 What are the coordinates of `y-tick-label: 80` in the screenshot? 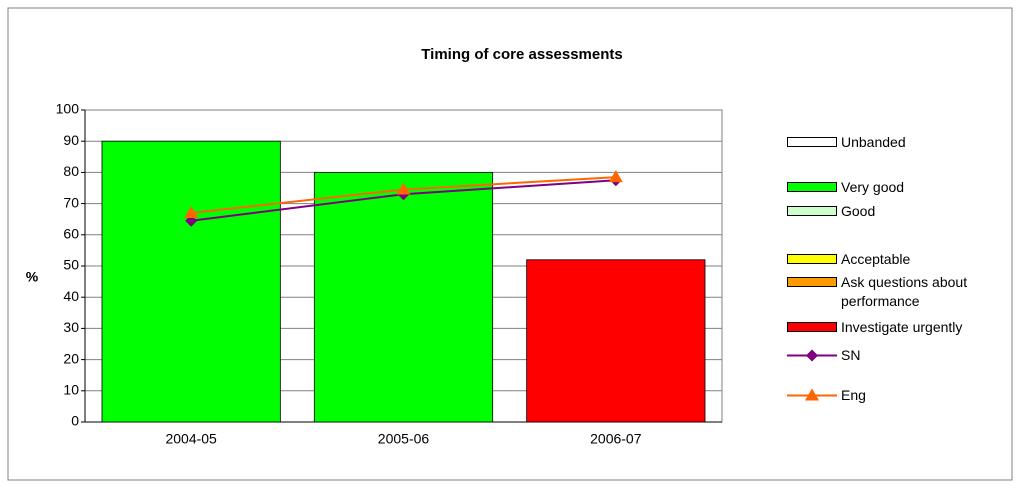 It's located at (71, 171).